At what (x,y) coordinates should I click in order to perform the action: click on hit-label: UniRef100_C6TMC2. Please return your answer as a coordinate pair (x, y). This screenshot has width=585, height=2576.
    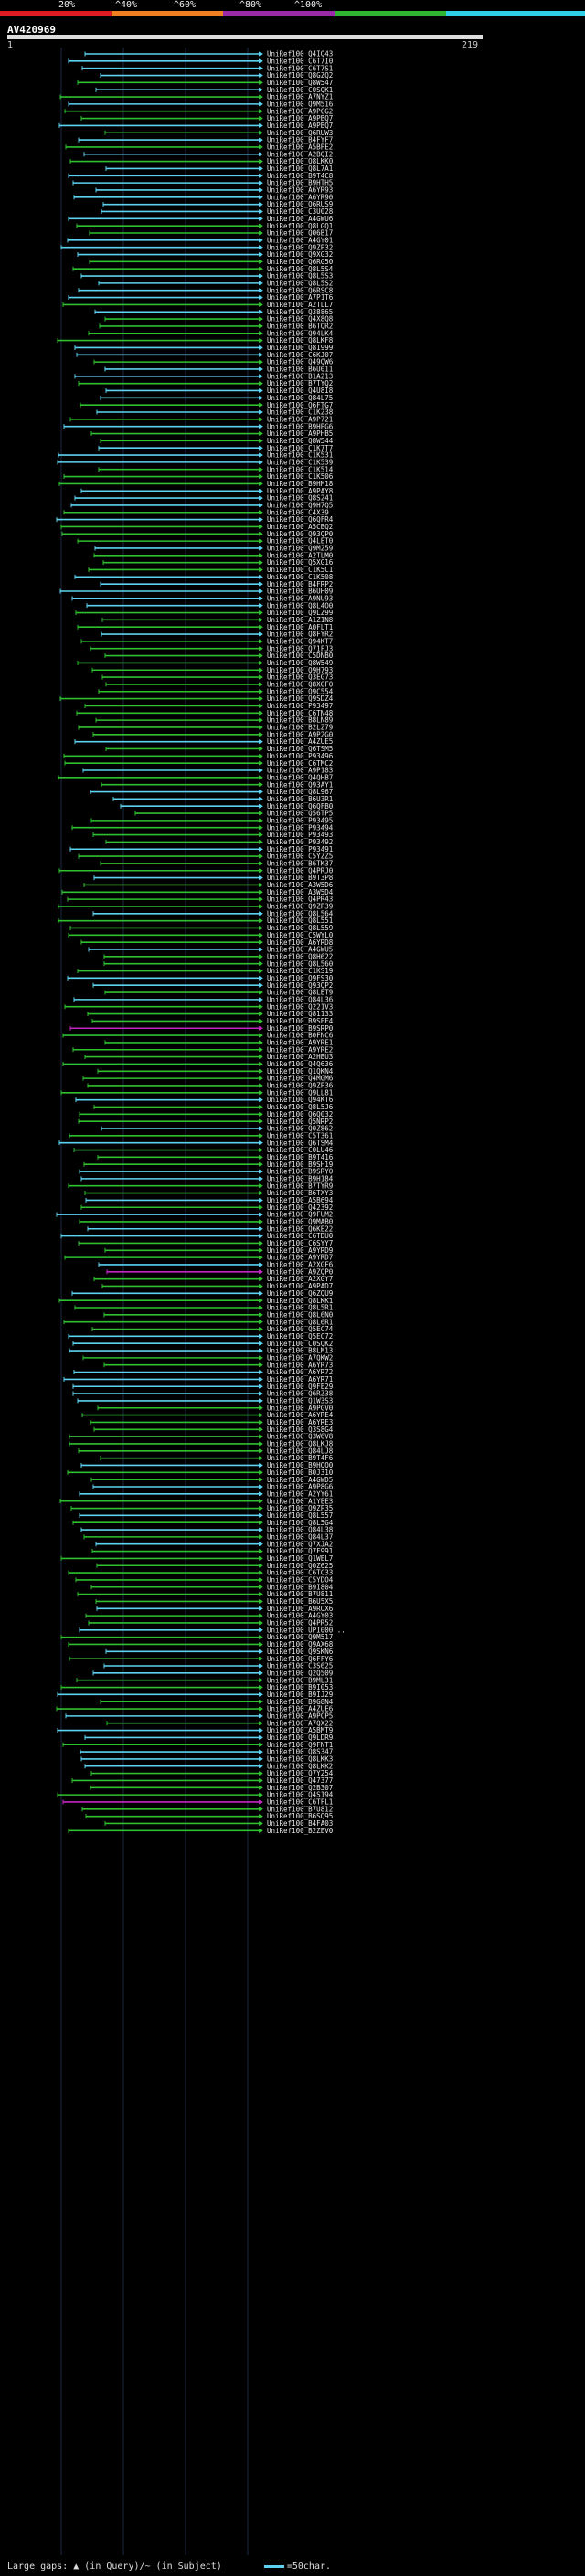
    Looking at the image, I should click on (300, 763).